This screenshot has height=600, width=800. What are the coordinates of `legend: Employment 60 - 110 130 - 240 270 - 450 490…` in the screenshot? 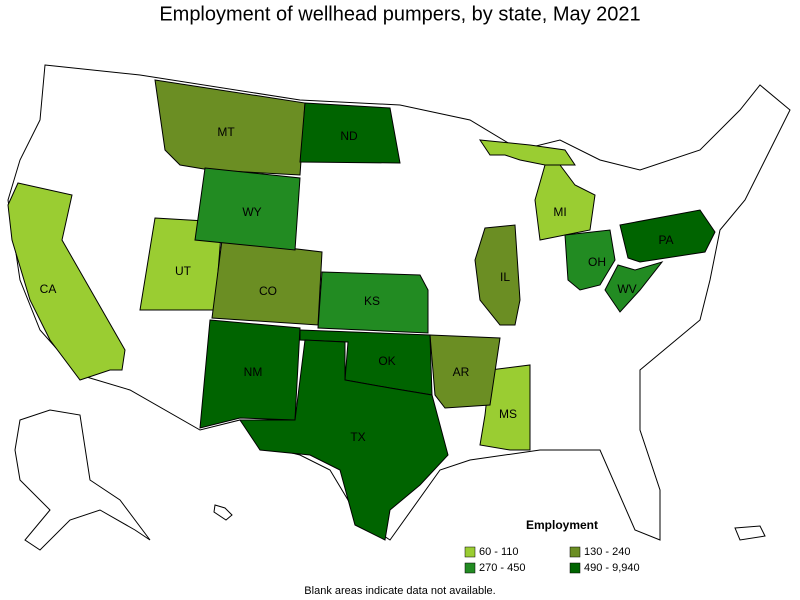 It's located at (552, 546).